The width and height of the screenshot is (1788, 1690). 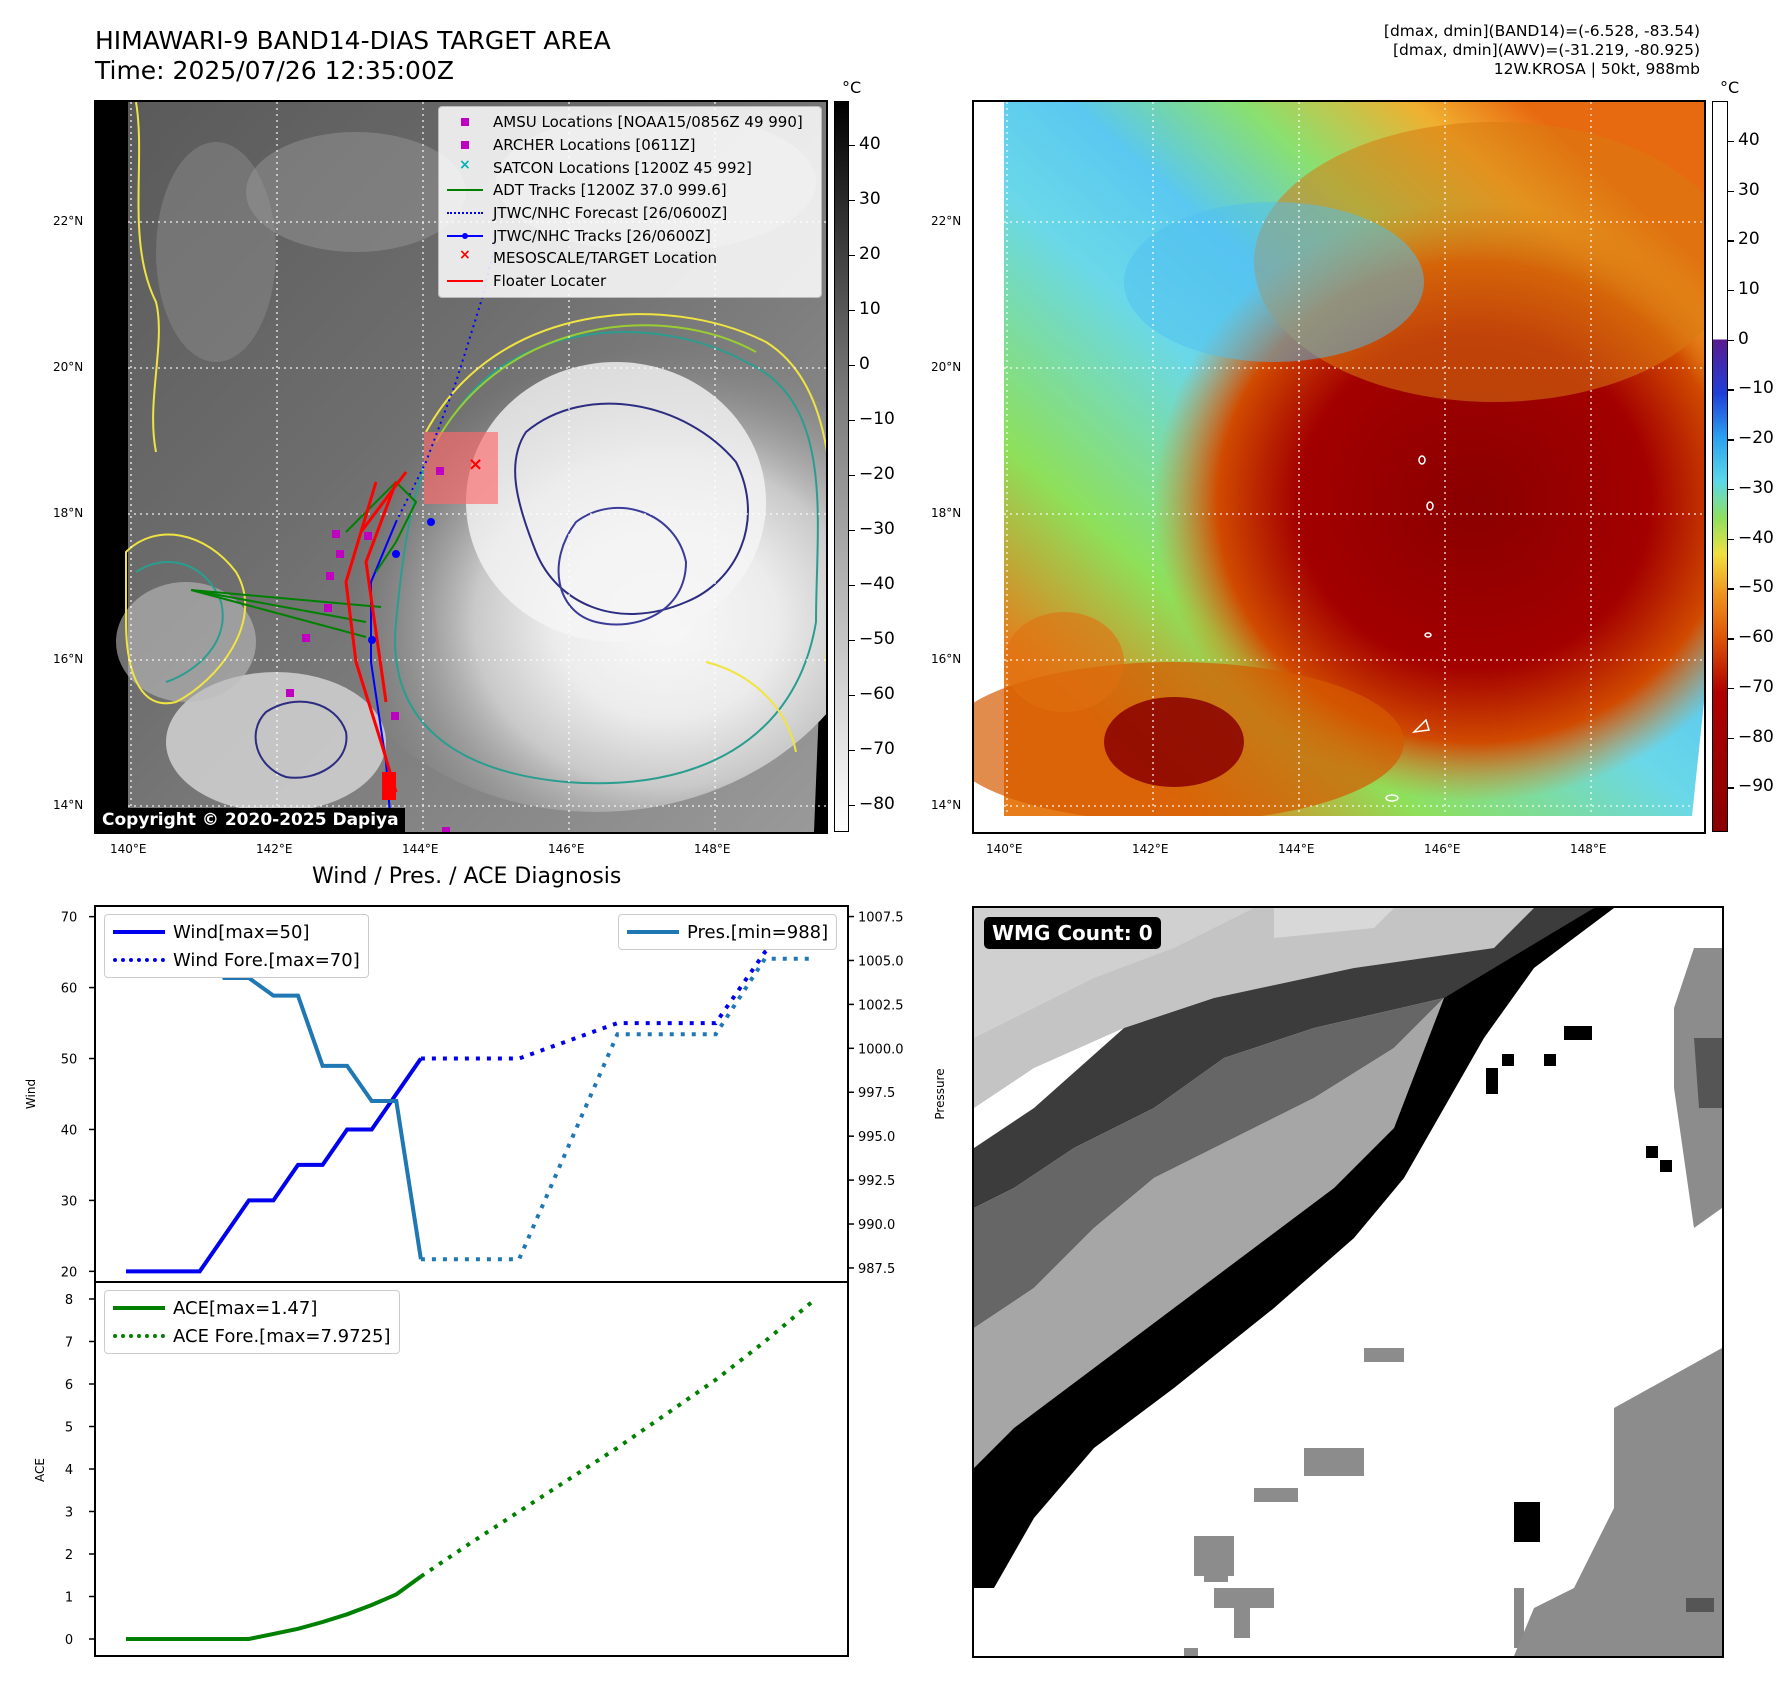 I want to click on wind-tick-label: 70, so click(x=69, y=918).